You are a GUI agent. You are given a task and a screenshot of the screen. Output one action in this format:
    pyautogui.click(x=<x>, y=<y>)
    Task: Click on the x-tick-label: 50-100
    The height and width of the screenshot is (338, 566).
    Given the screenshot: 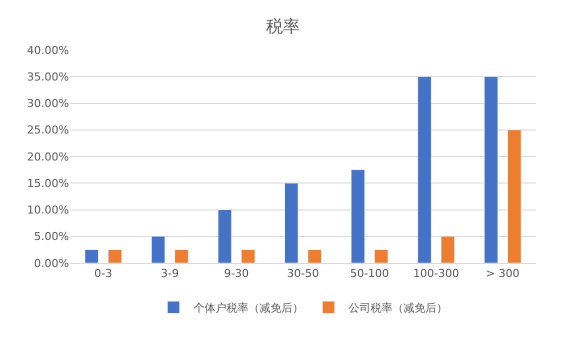 What is the action you would take?
    pyautogui.click(x=370, y=273)
    